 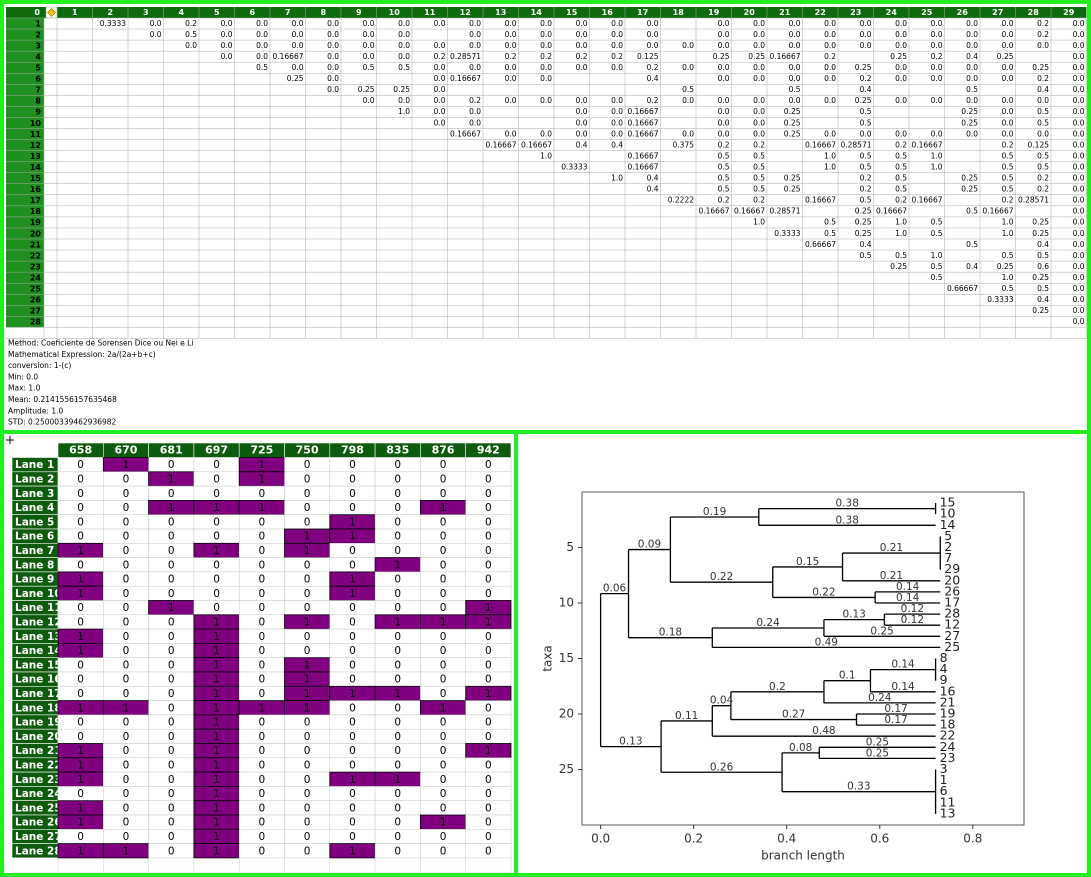 What do you see at coordinates (908, 598) in the screenshot?
I see `branch-label: 0.14` at bounding box center [908, 598].